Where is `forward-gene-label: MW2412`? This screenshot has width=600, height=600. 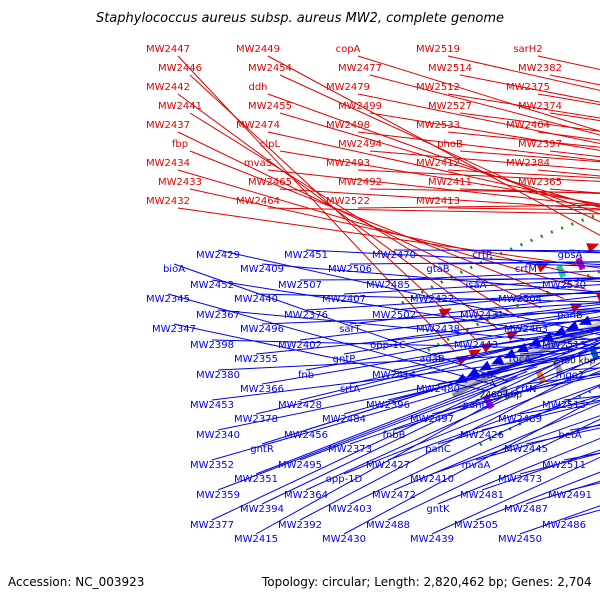 forward-gene-label: MW2412 is located at coordinates (438, 163).